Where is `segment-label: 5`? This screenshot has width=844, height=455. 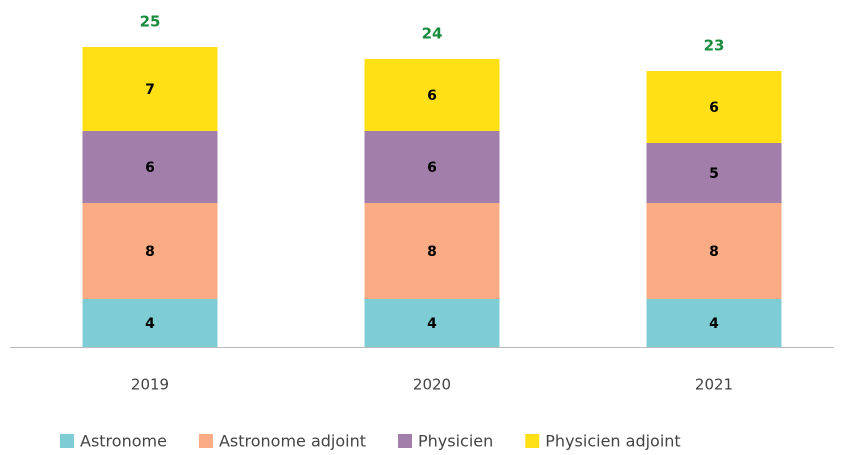
segment-label: 5 is located at coordinates (714, 174).